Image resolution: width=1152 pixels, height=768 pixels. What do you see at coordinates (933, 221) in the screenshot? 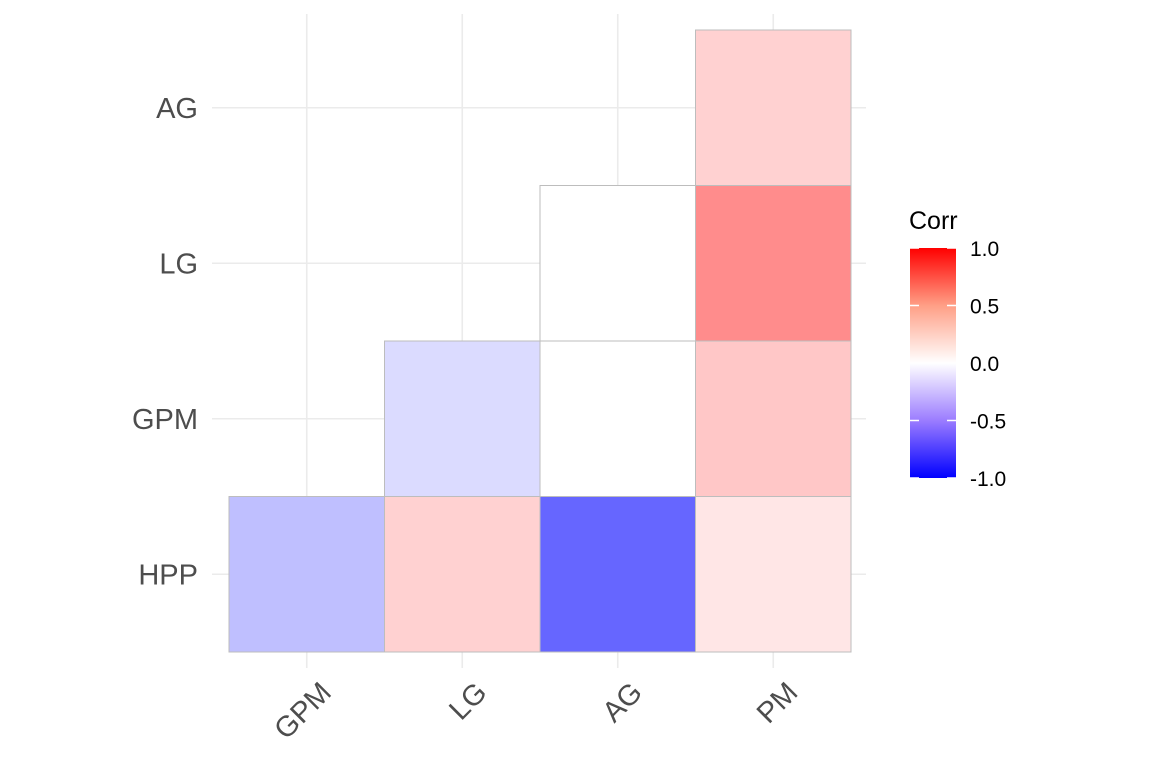
I see `legend-title: Corr` at bounding box center [933, 221].